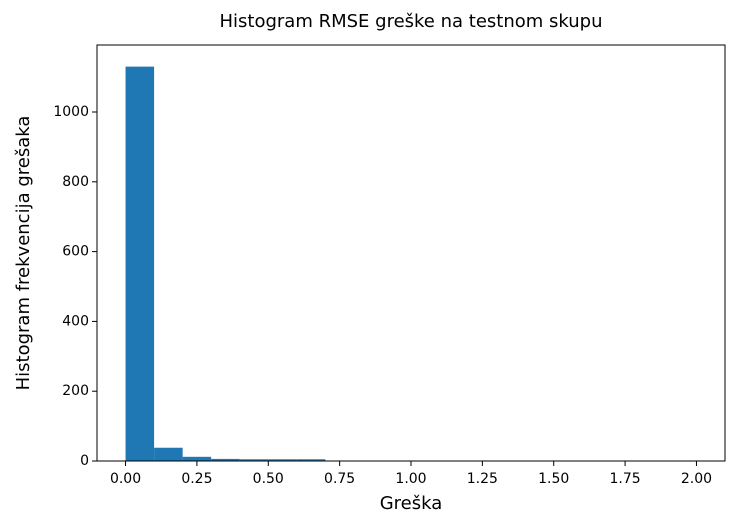 The width and height of the screenshot is (729, 515). What do you see at coordinates (339, 479) in the screenshot?
I see `x-tick-label: 0.75` at bounding box center [339, 479].